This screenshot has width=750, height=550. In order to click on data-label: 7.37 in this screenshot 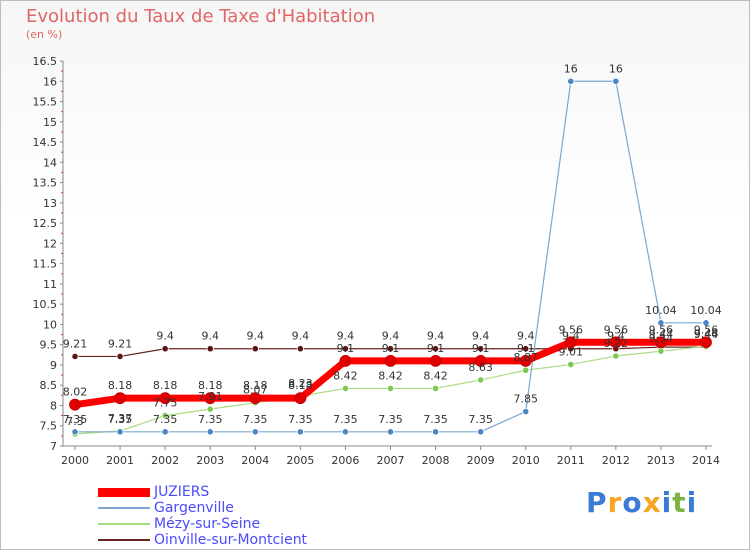, I will do `click(120, 418)`.